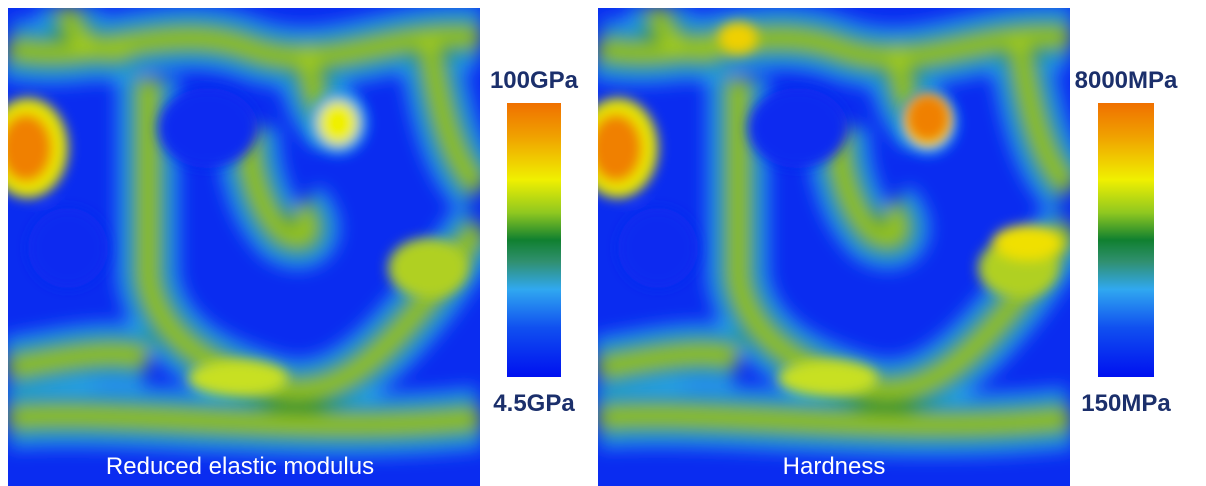 This screenshot has height=486, width=1206. Describe the element at coordinates (240, 466) in the screenshot. I see `panel-label: Reduced elastic modulus` at that location.